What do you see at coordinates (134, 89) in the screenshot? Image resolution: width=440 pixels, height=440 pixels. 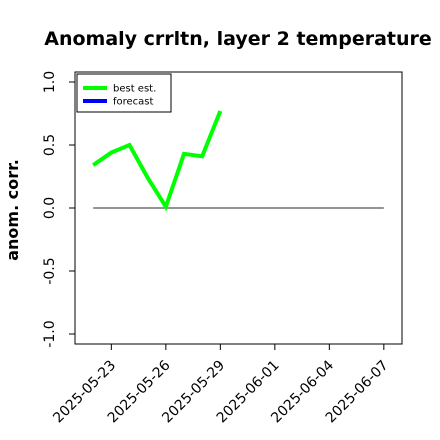 I see `legend-label: best est.` at bounding box center [134, 89].